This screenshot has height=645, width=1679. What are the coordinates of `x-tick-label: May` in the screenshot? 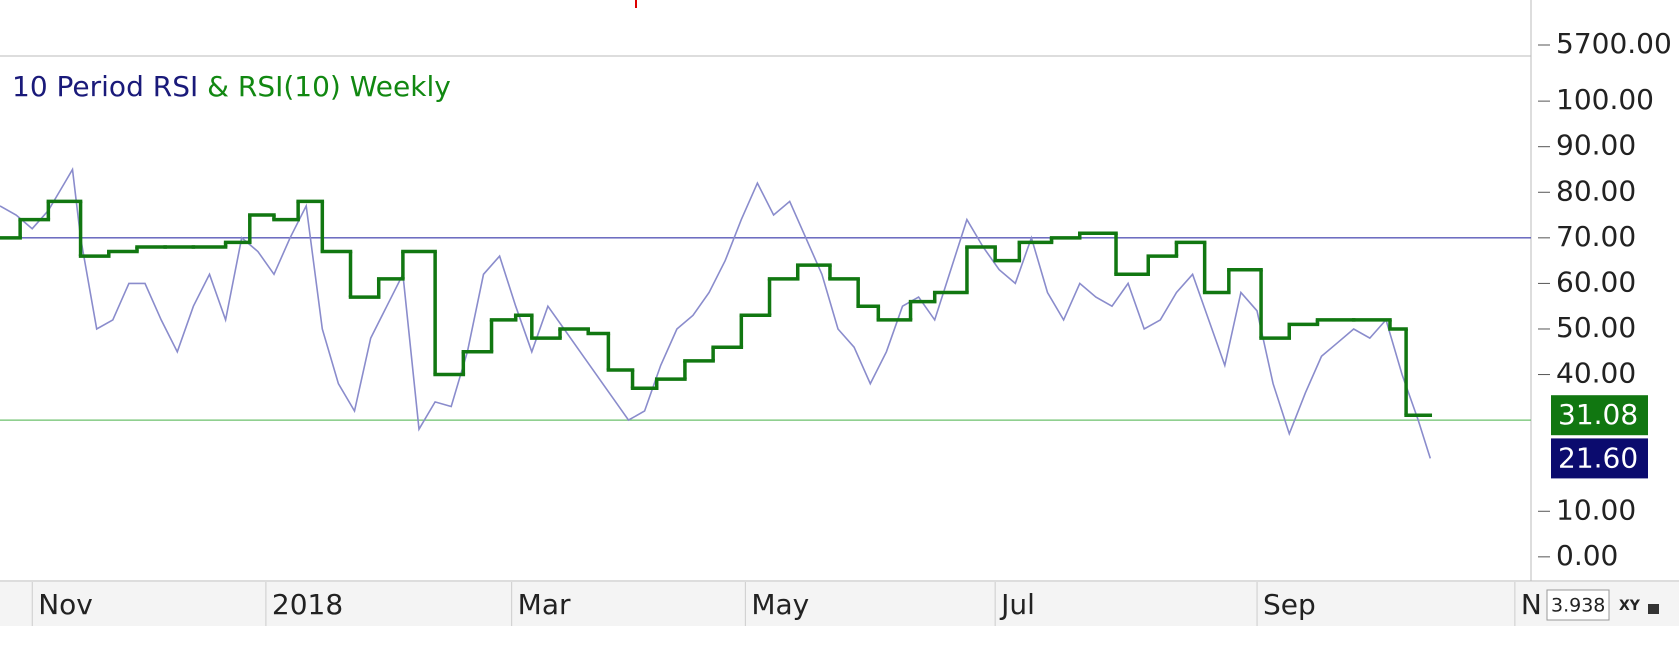 It's located at (780, 604).